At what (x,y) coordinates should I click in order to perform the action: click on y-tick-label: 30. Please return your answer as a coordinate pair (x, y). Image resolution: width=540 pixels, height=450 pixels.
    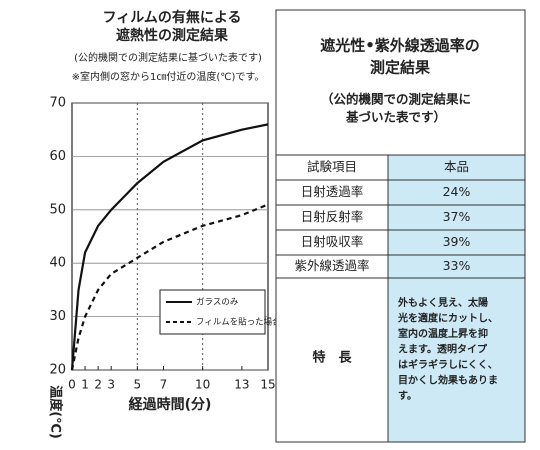
    Looking at the image, I should click on (57, 316).